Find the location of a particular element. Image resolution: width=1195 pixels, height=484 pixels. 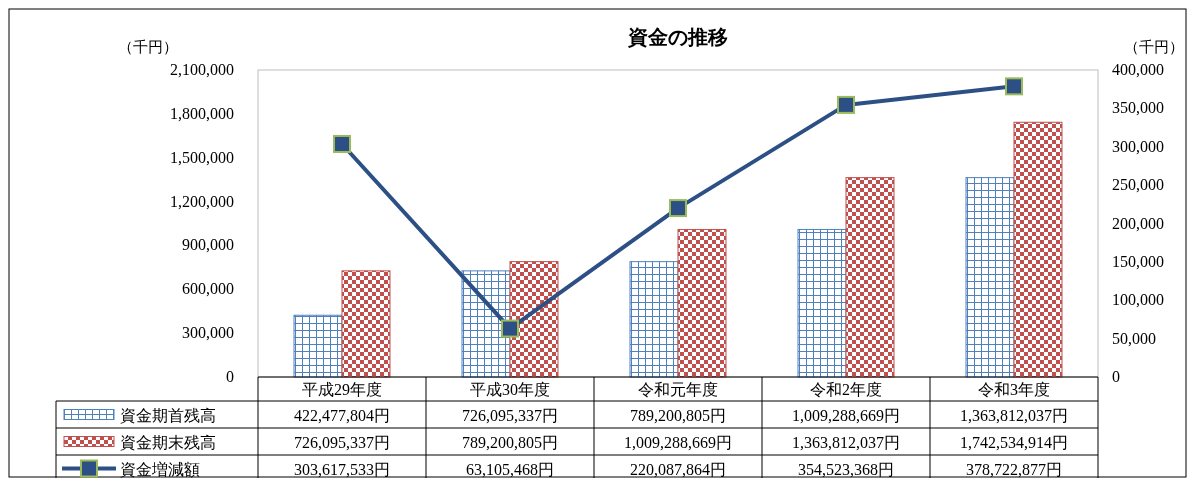

y2-axis-title: （千円） is located at coordinates (1154, 47).